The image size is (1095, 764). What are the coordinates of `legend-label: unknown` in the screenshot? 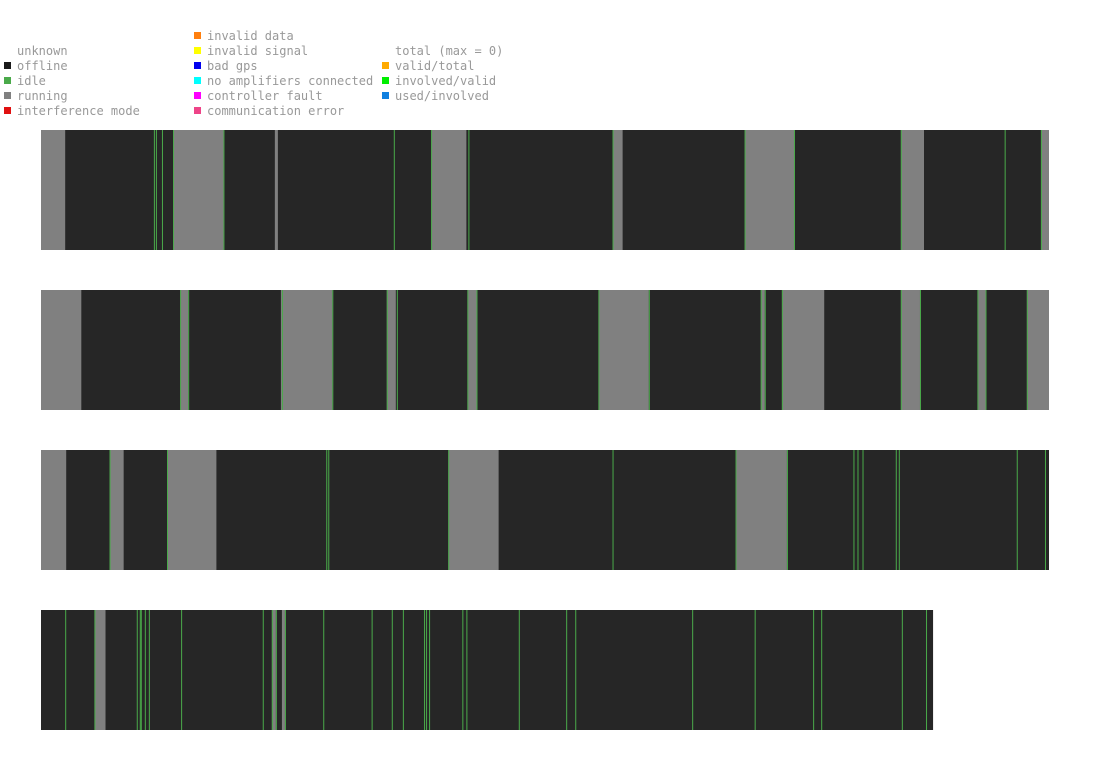 It's located at (42, 51).